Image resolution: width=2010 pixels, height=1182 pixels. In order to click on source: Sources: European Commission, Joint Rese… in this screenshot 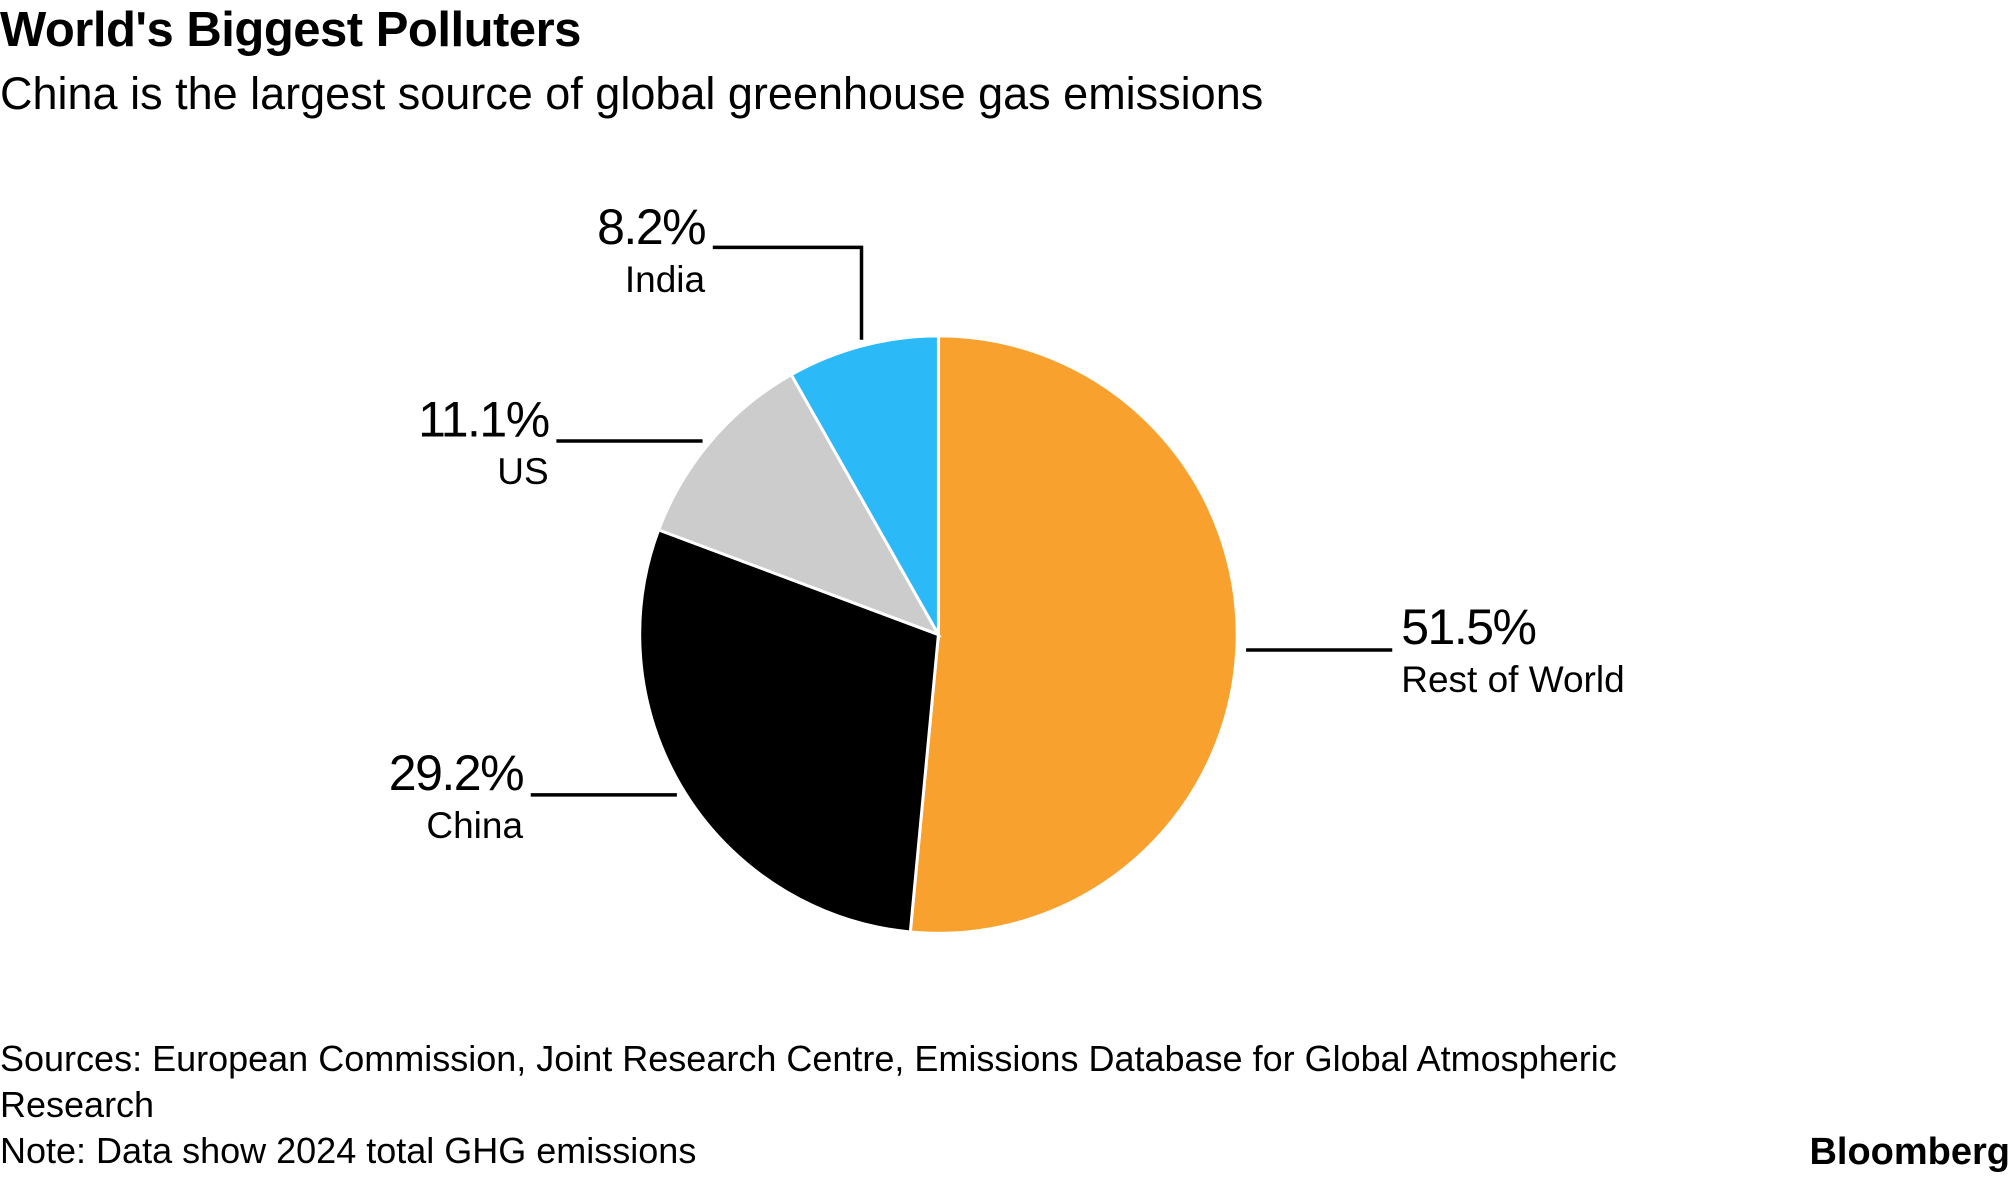, I will do `click(808, 1081)`.